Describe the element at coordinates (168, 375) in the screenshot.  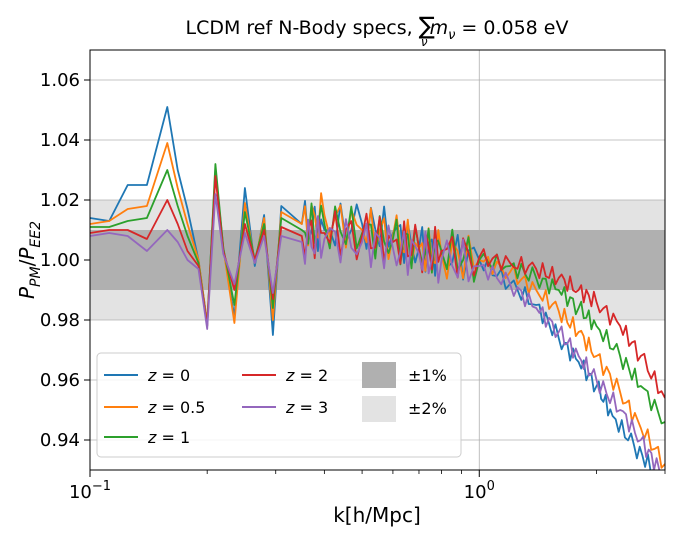
I see `legend-label-z0: z = 0` at that location.